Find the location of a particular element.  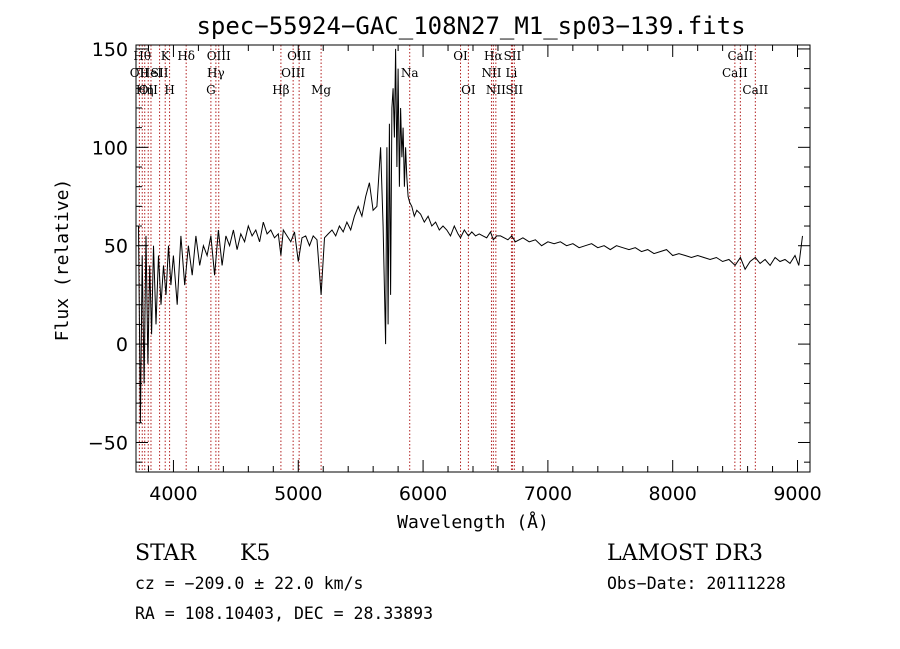

spectral-line-label: K is located at coordinates (166, 56).